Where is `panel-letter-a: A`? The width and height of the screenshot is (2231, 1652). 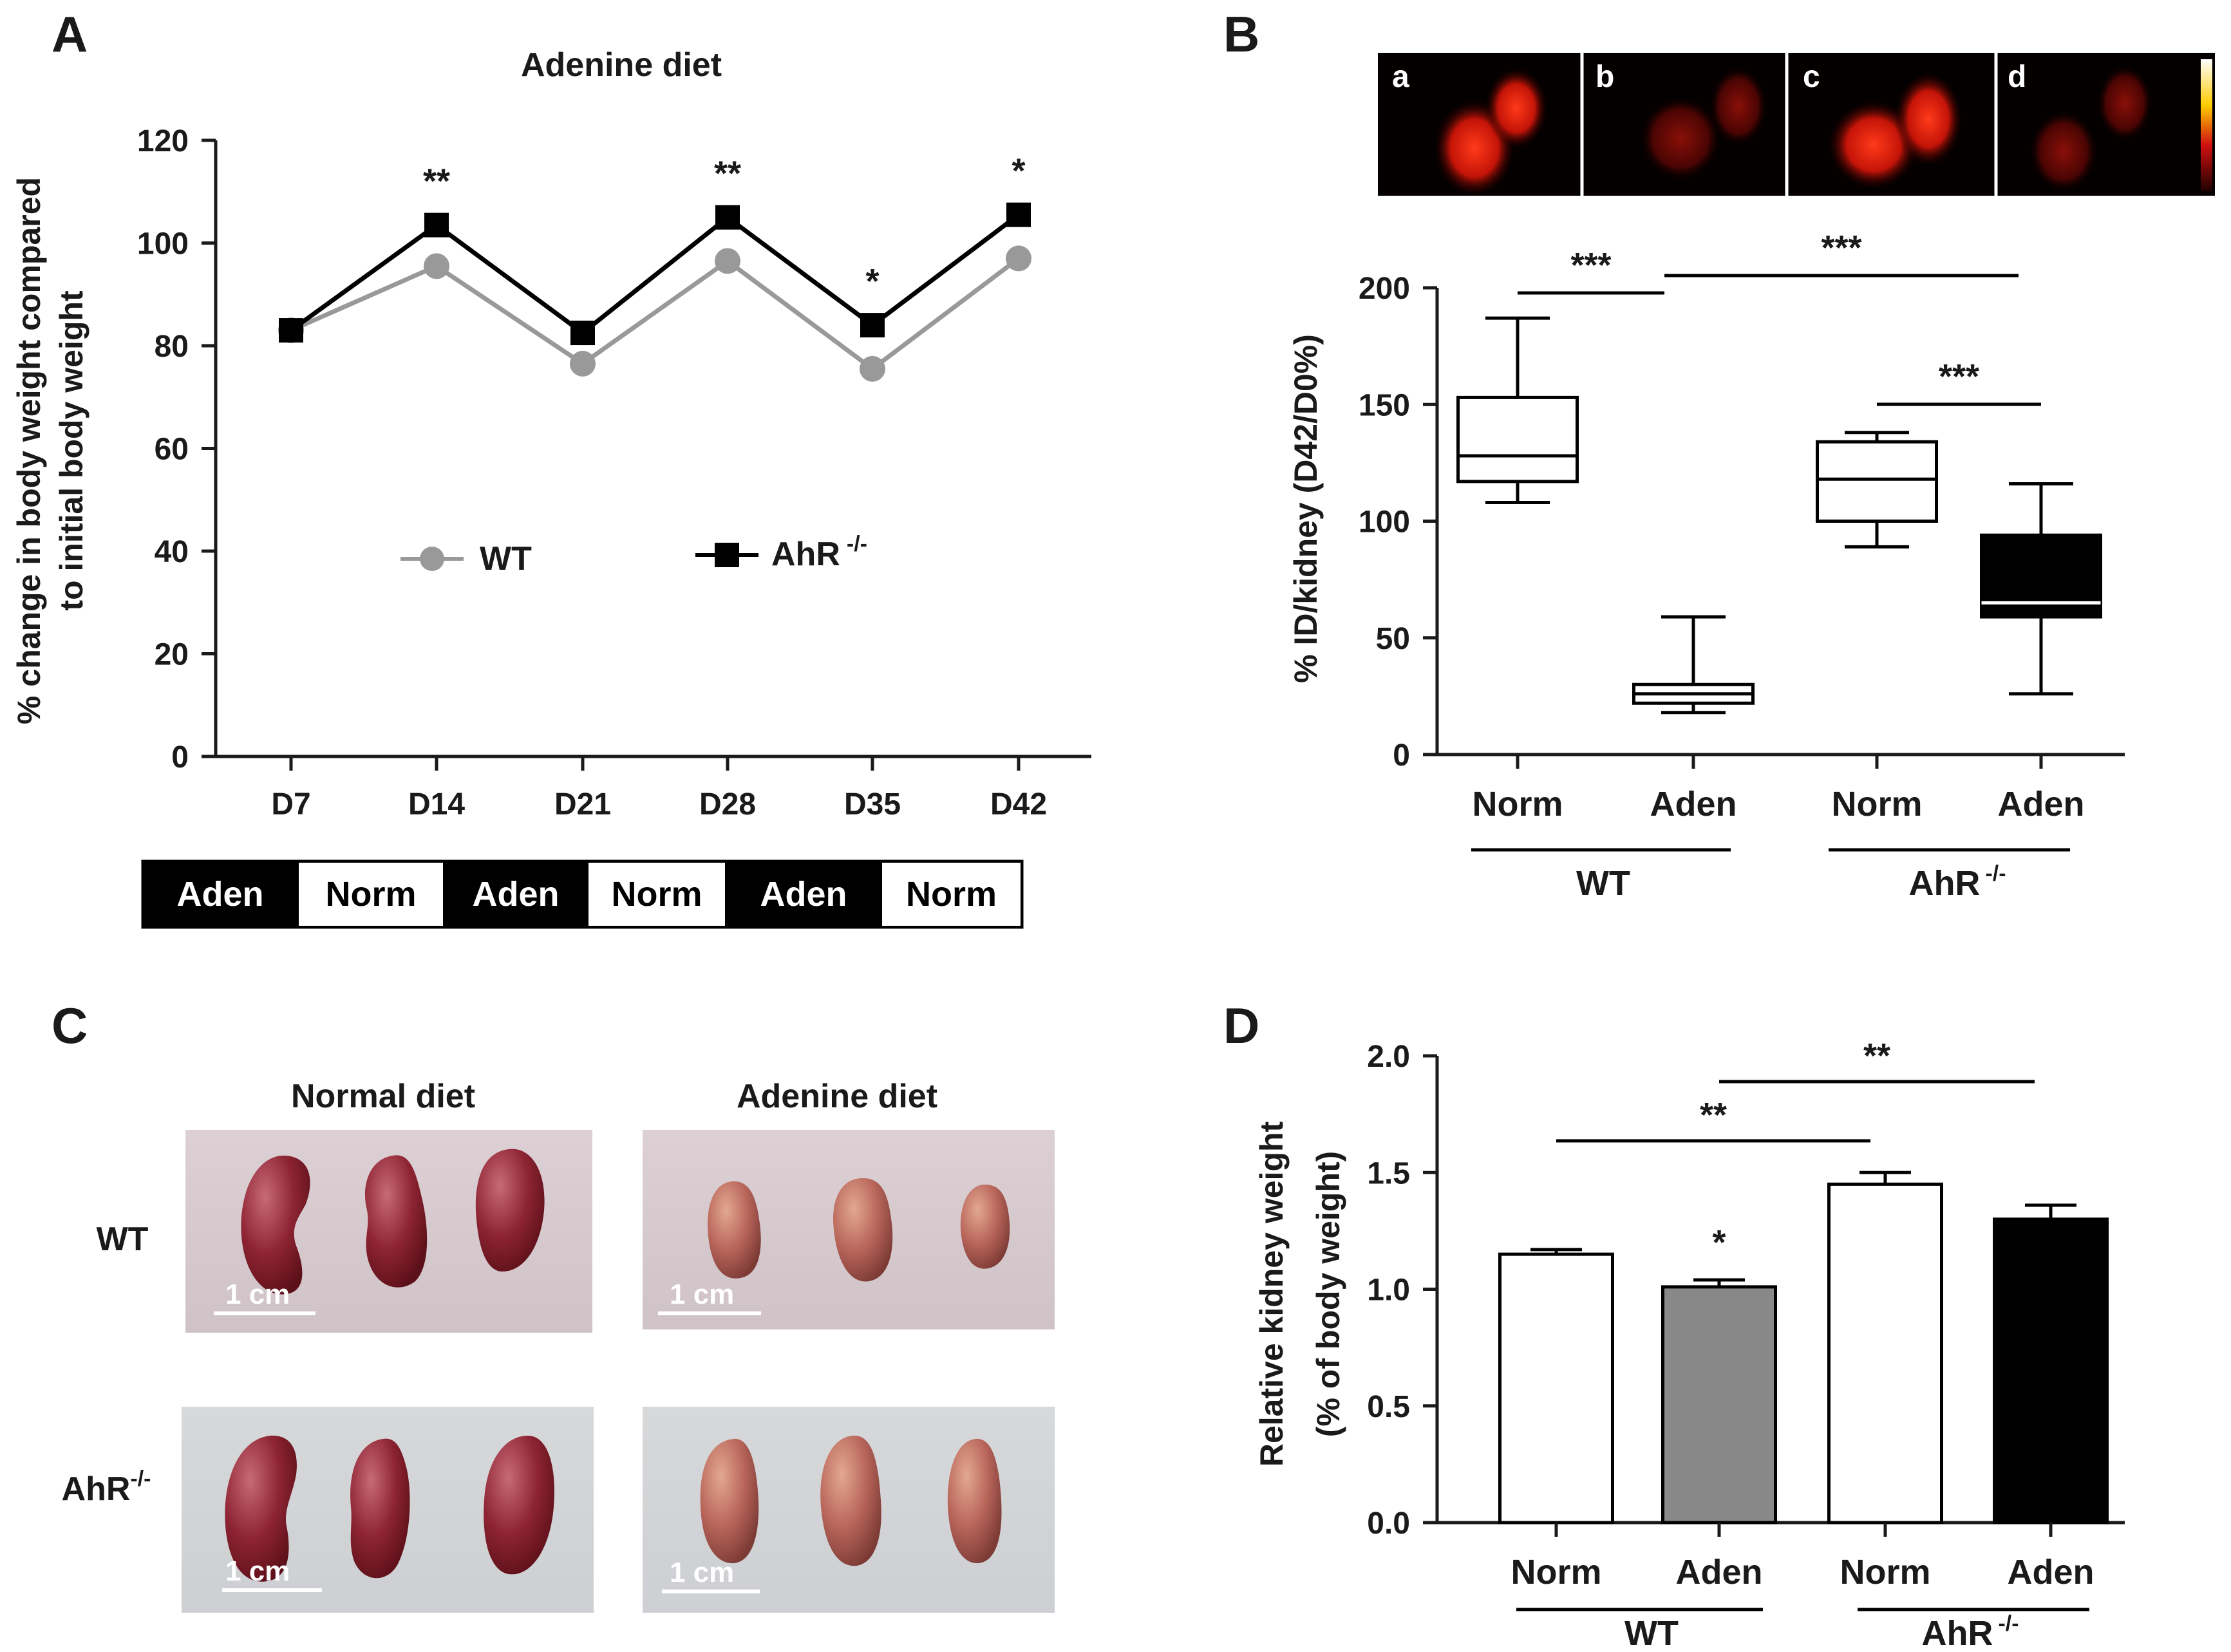
panel-letter-a: A is located at coordinates (70, 34).